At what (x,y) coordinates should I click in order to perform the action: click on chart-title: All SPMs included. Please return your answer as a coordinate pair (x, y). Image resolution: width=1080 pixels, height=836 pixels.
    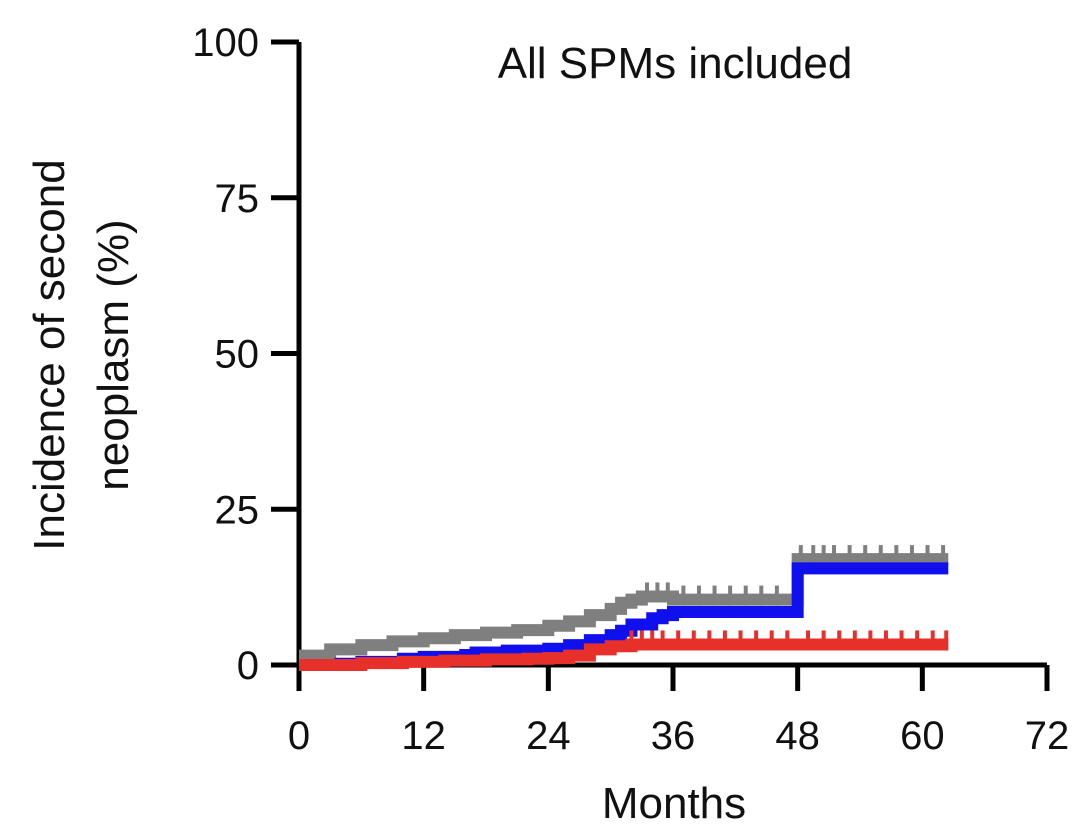
    Looking at the image, I should click on (675, 63).